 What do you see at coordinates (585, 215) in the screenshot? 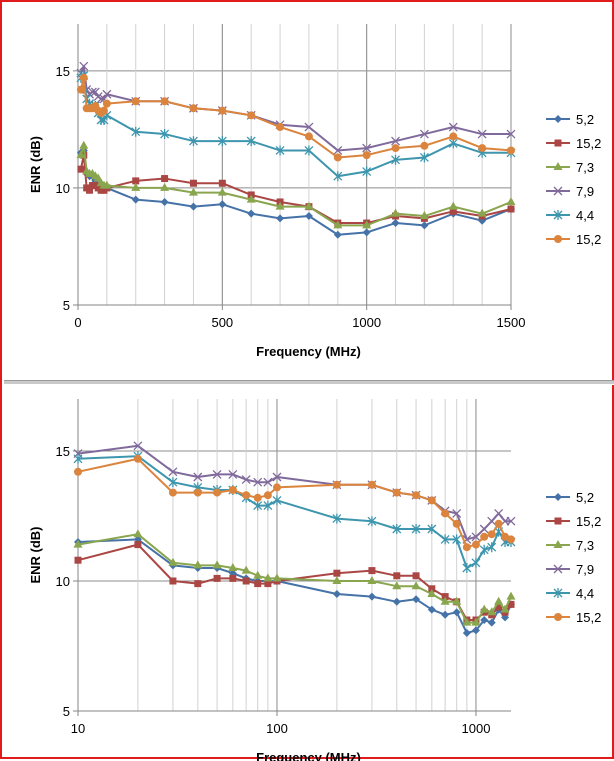
I see `legend-label: 4,4` at bounding box center [585, 215].